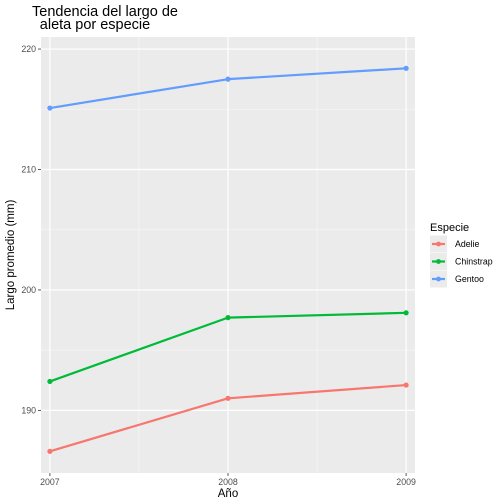  I want to click on legend-label-gentoo: Gentoo, so click(469, 279).